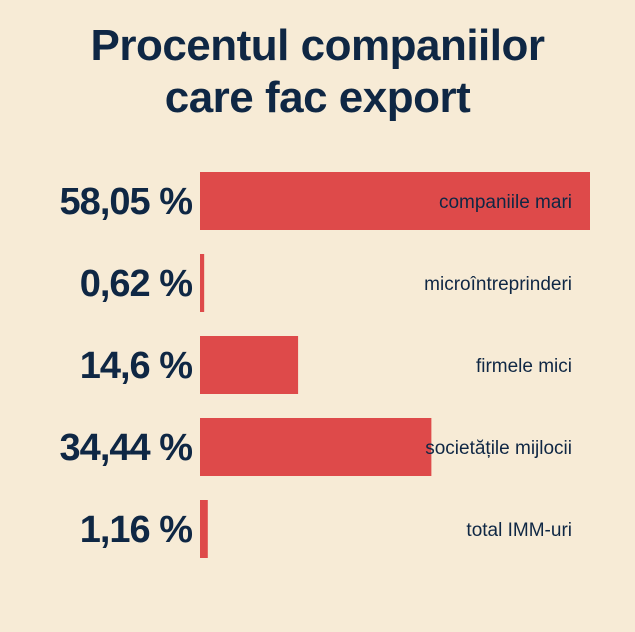 The height and width of the screenshot is (632, 635). What do you see at coordinates (317, 45) in the screenshot?
I see `chart-title-line-1: Procentul companiilor` at bounding box center [317, 45].